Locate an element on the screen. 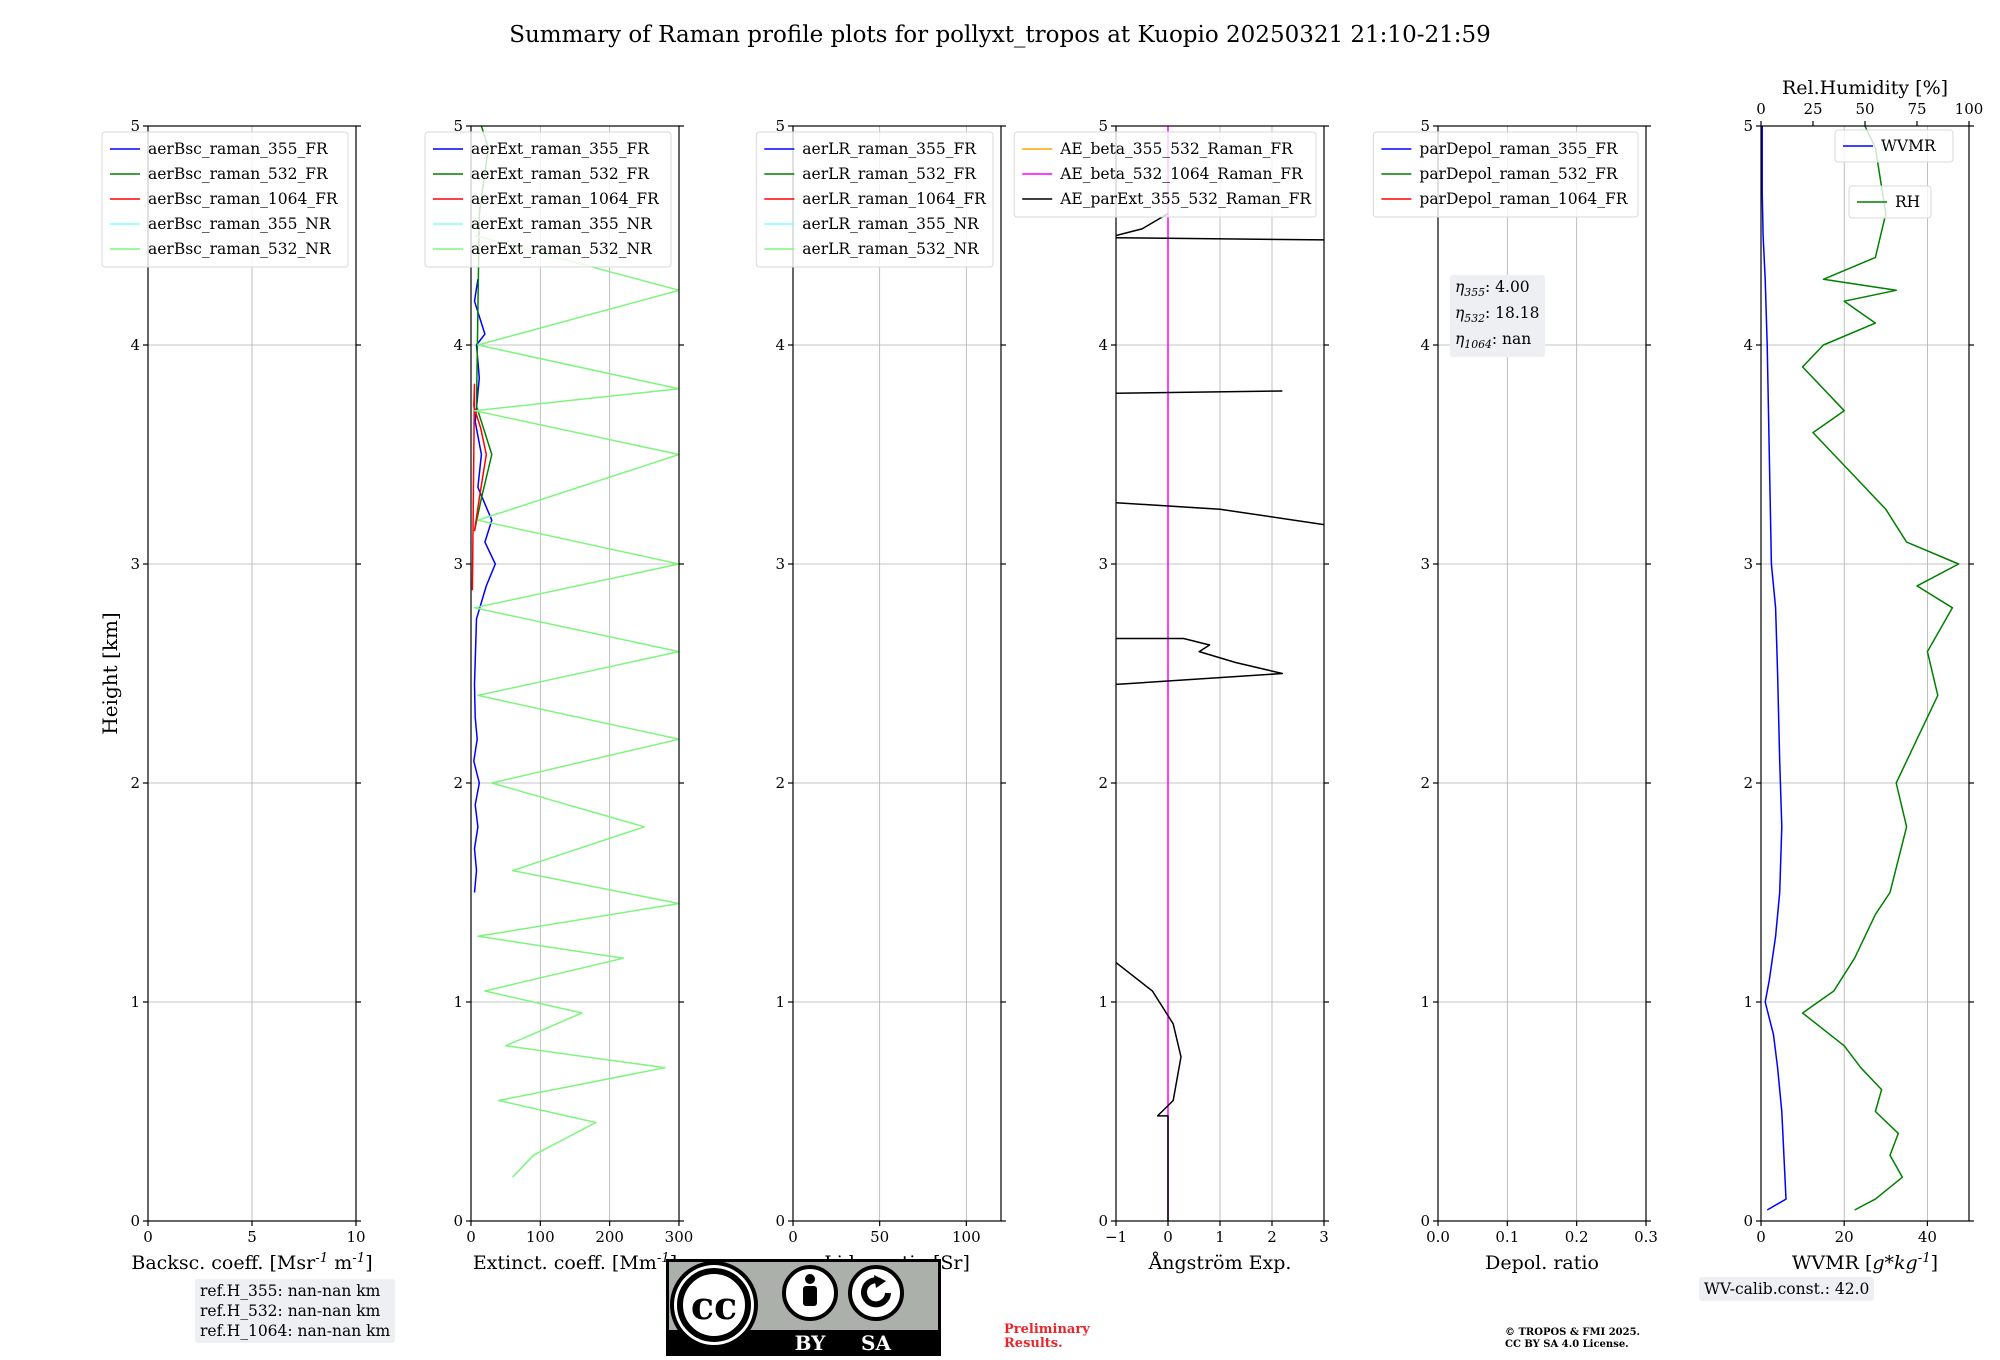 This screenshot has width=2000, height=1360. x-tick-label: 40 is located at coordinates (1927, 1237).